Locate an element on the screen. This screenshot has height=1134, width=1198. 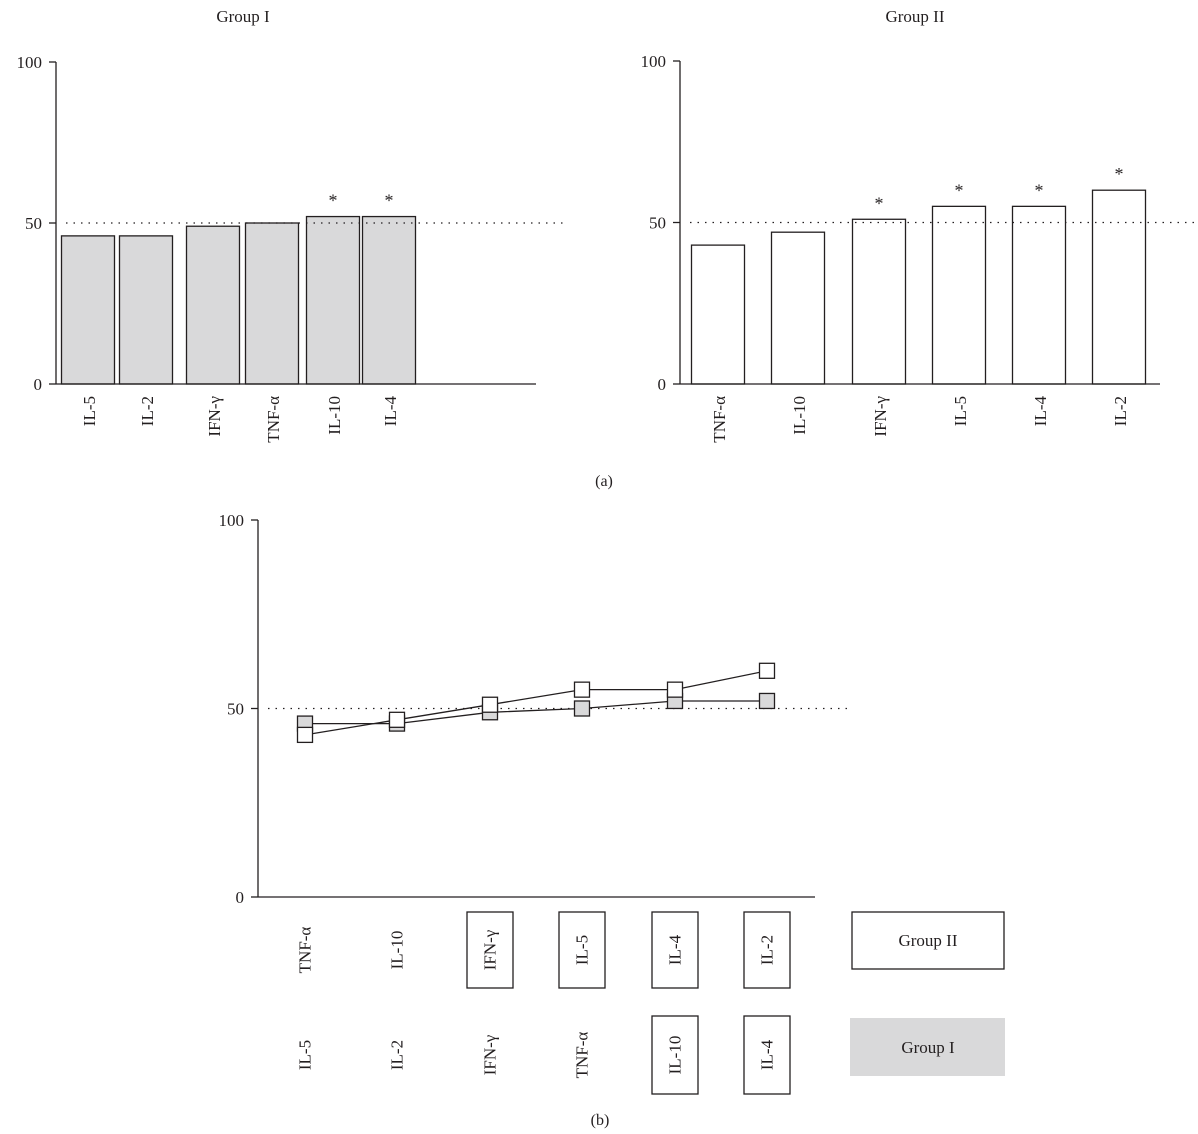
chart-title: Group II is located at coordinates (914, 16).